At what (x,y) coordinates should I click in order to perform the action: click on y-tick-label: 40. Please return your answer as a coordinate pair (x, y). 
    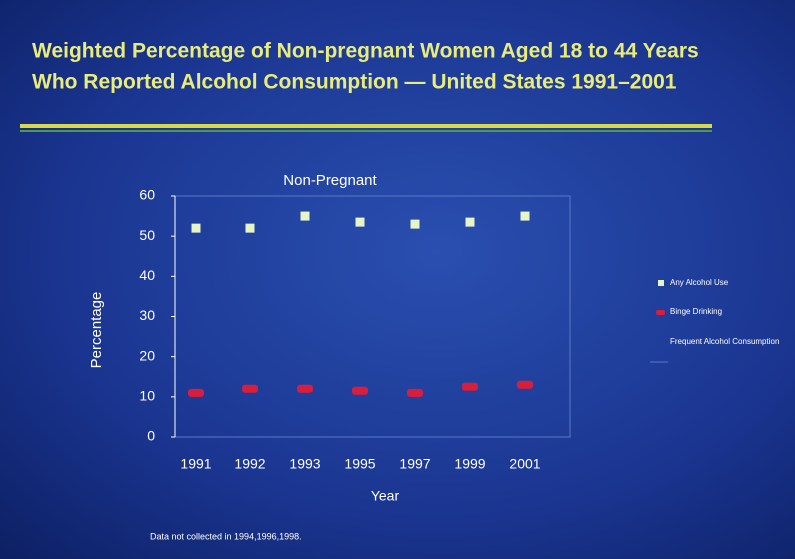
    Looking at the image, I should click on (147, 275).